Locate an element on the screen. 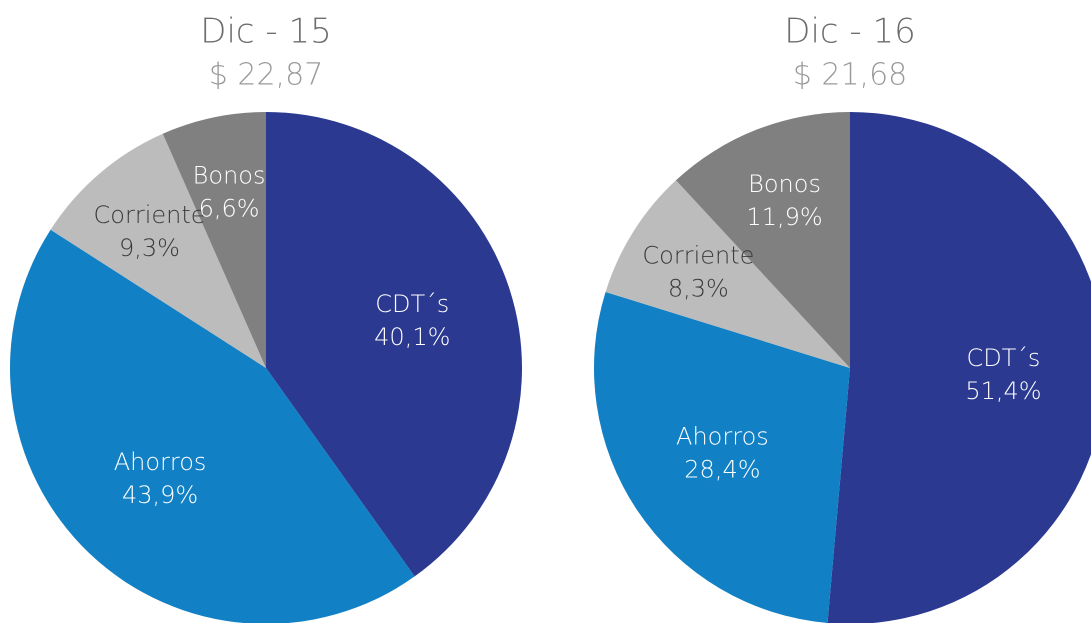 This screenshot has height=623, width=1091. slice-value-label: 43,9% is located at coordinates (160, 495).